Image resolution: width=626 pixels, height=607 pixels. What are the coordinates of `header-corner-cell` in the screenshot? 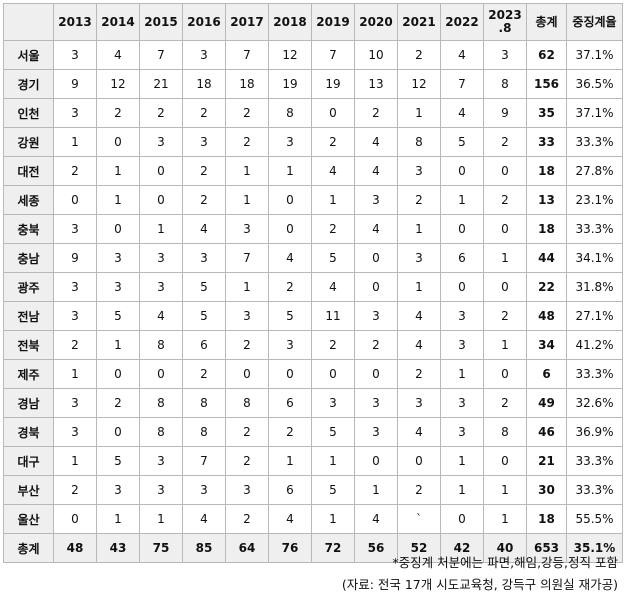 It's located at (28, 22).